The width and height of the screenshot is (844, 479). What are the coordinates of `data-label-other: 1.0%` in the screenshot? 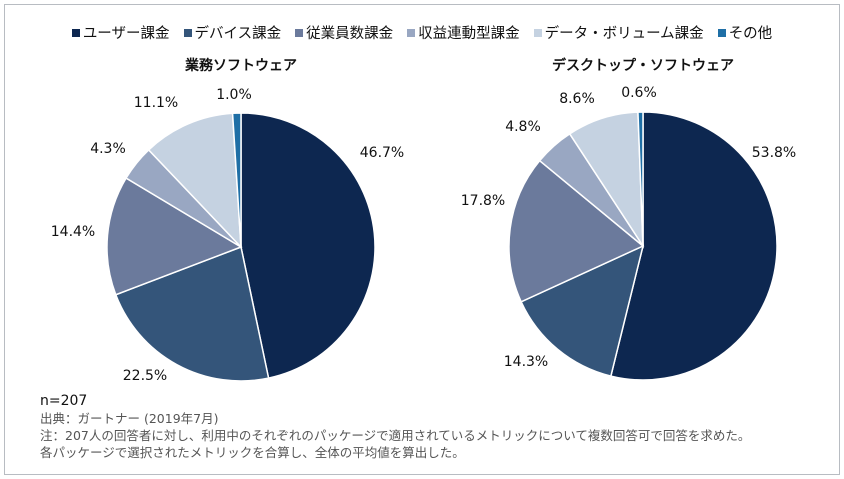 It's located at (234, 95).